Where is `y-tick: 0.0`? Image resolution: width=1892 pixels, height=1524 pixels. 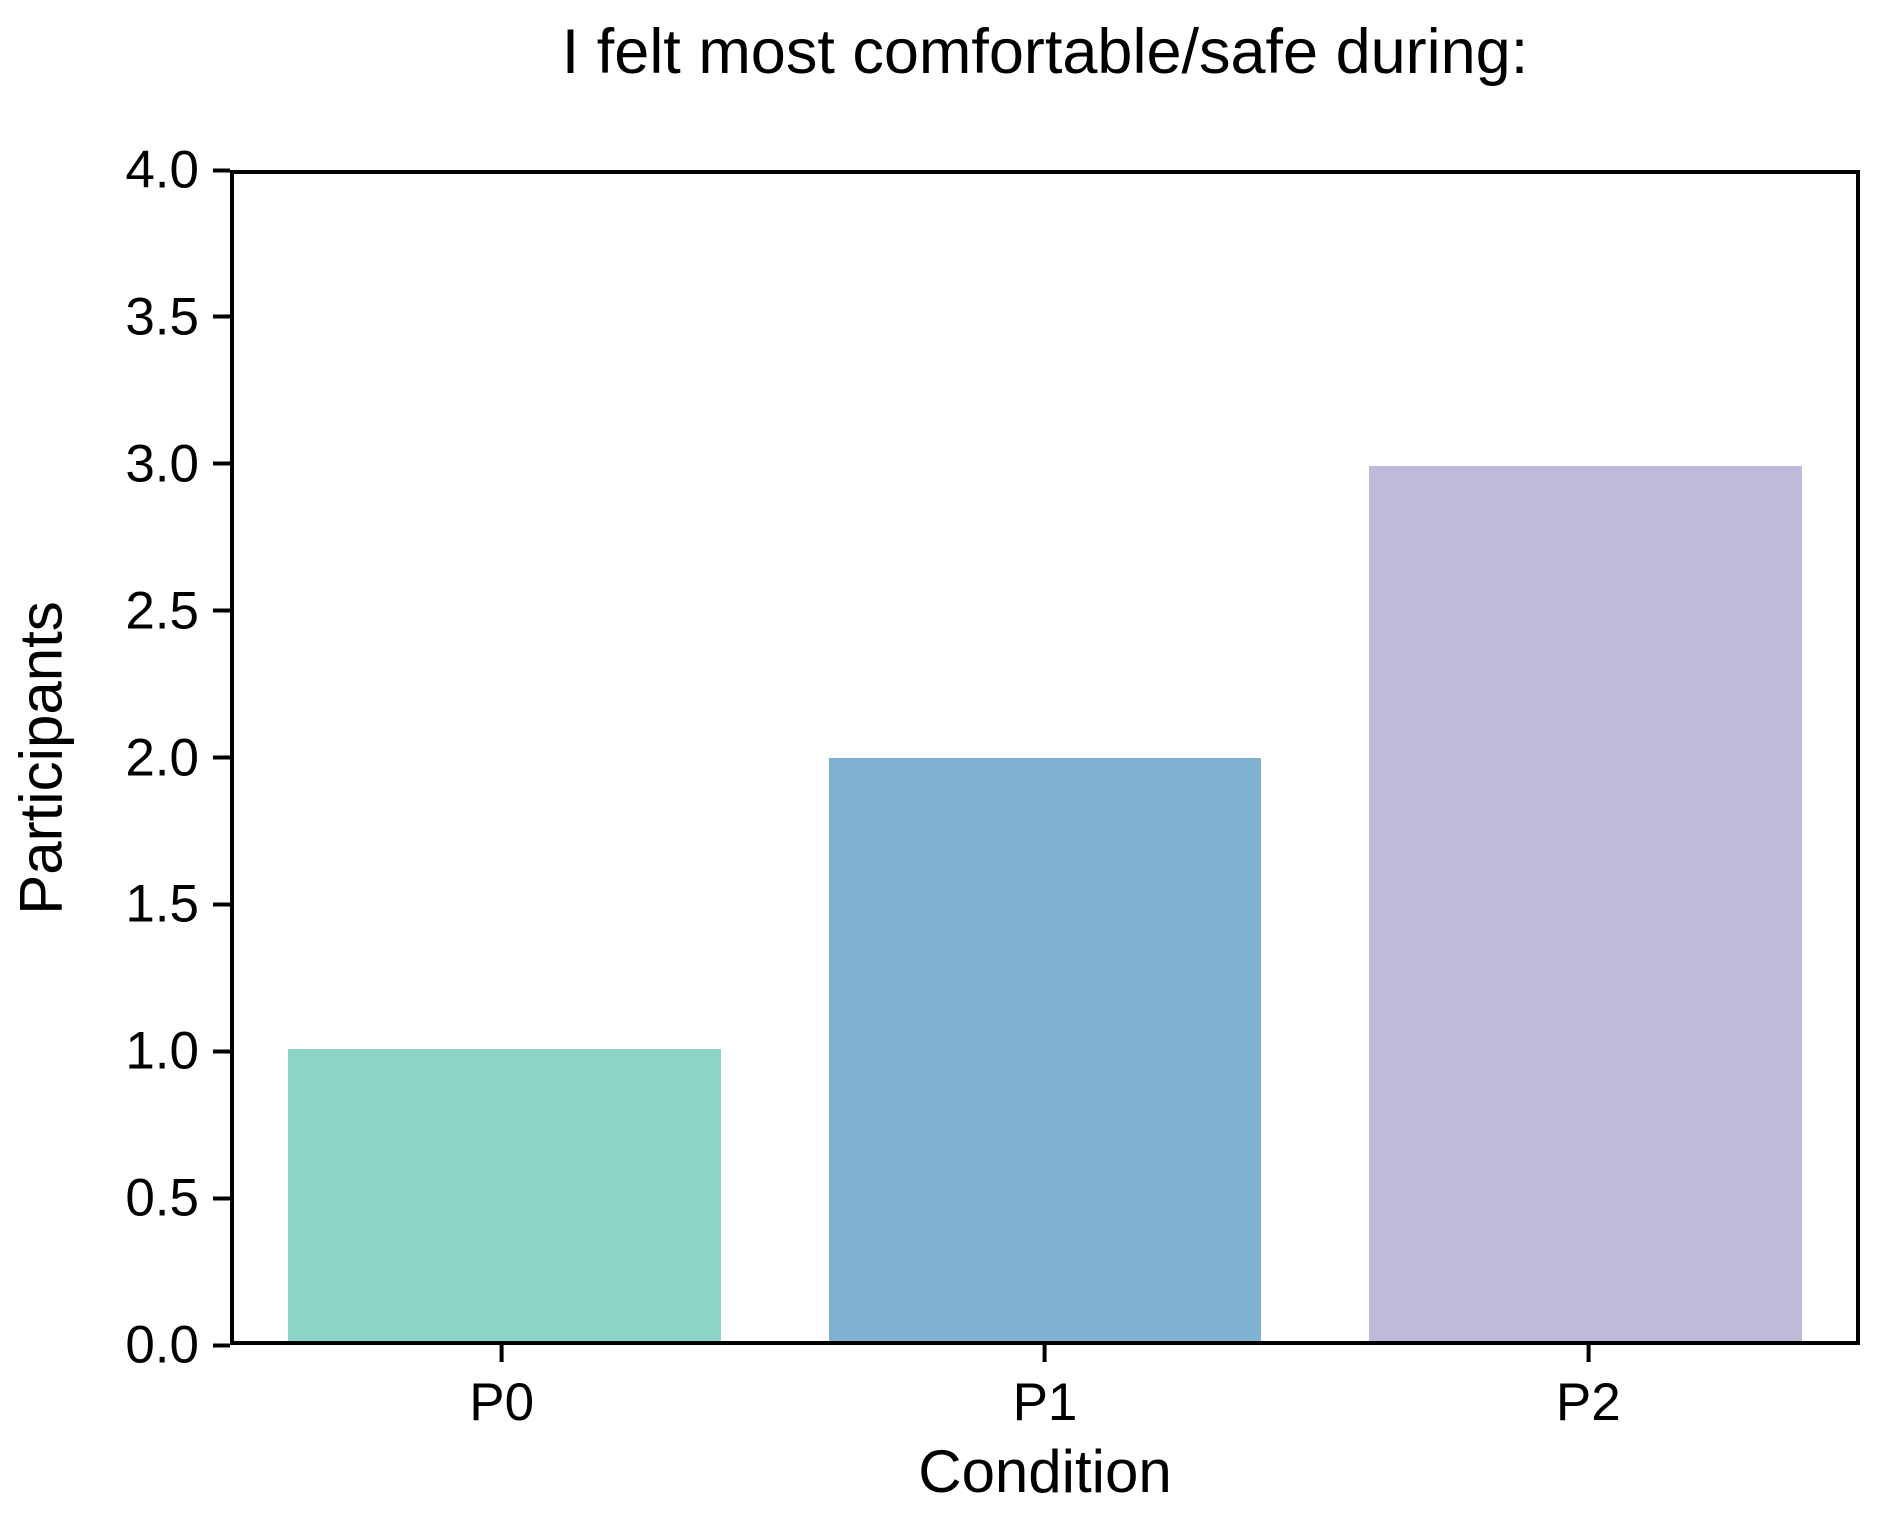
y-tick: 0.0 is located at coordinates (115, 1345).